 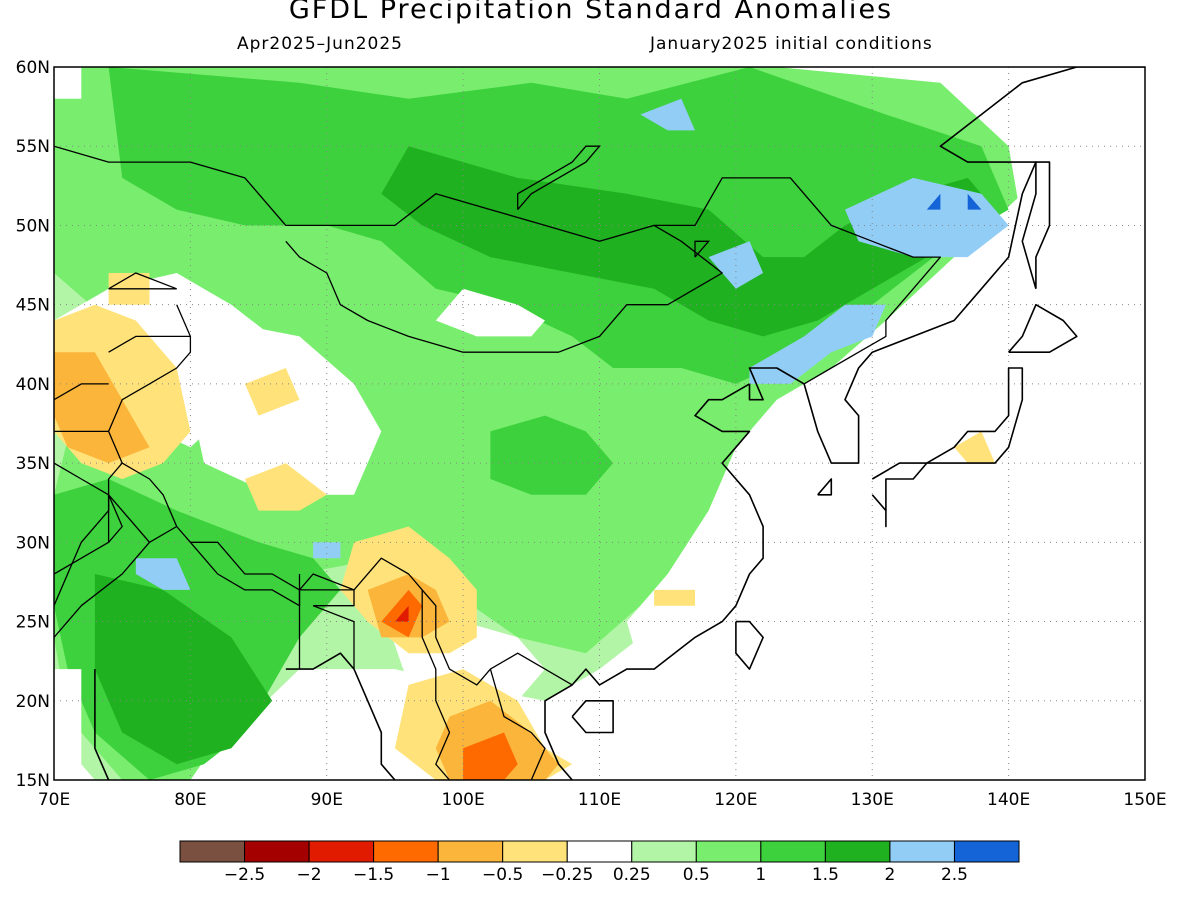 What do you see at coordinates (438, 875) in the screenshot?
I see `colorbar-label: −1` at bounding box center [438, 875].